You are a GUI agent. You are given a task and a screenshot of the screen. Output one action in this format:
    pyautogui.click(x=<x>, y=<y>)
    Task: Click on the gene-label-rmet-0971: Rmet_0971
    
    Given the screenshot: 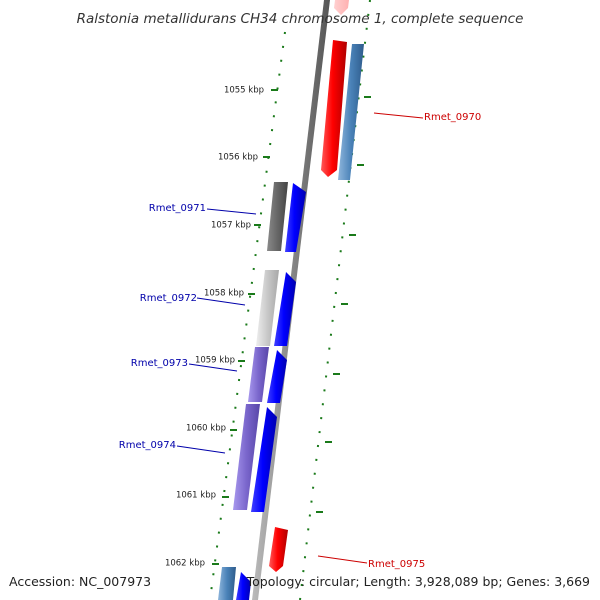 What is the action you would take?
    pyautogui.click(x=177, y=208)
    